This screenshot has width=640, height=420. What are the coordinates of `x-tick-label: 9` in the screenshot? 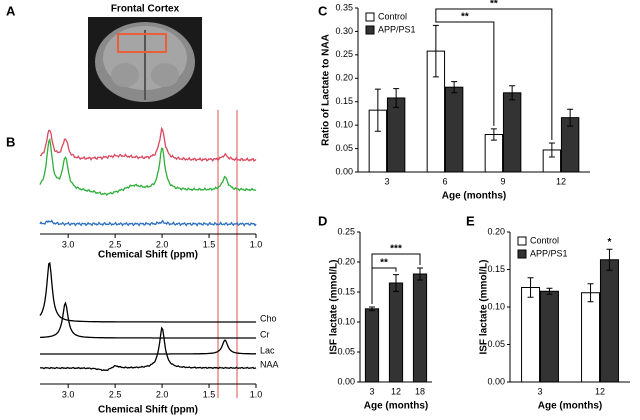 It's located at (502, 181).